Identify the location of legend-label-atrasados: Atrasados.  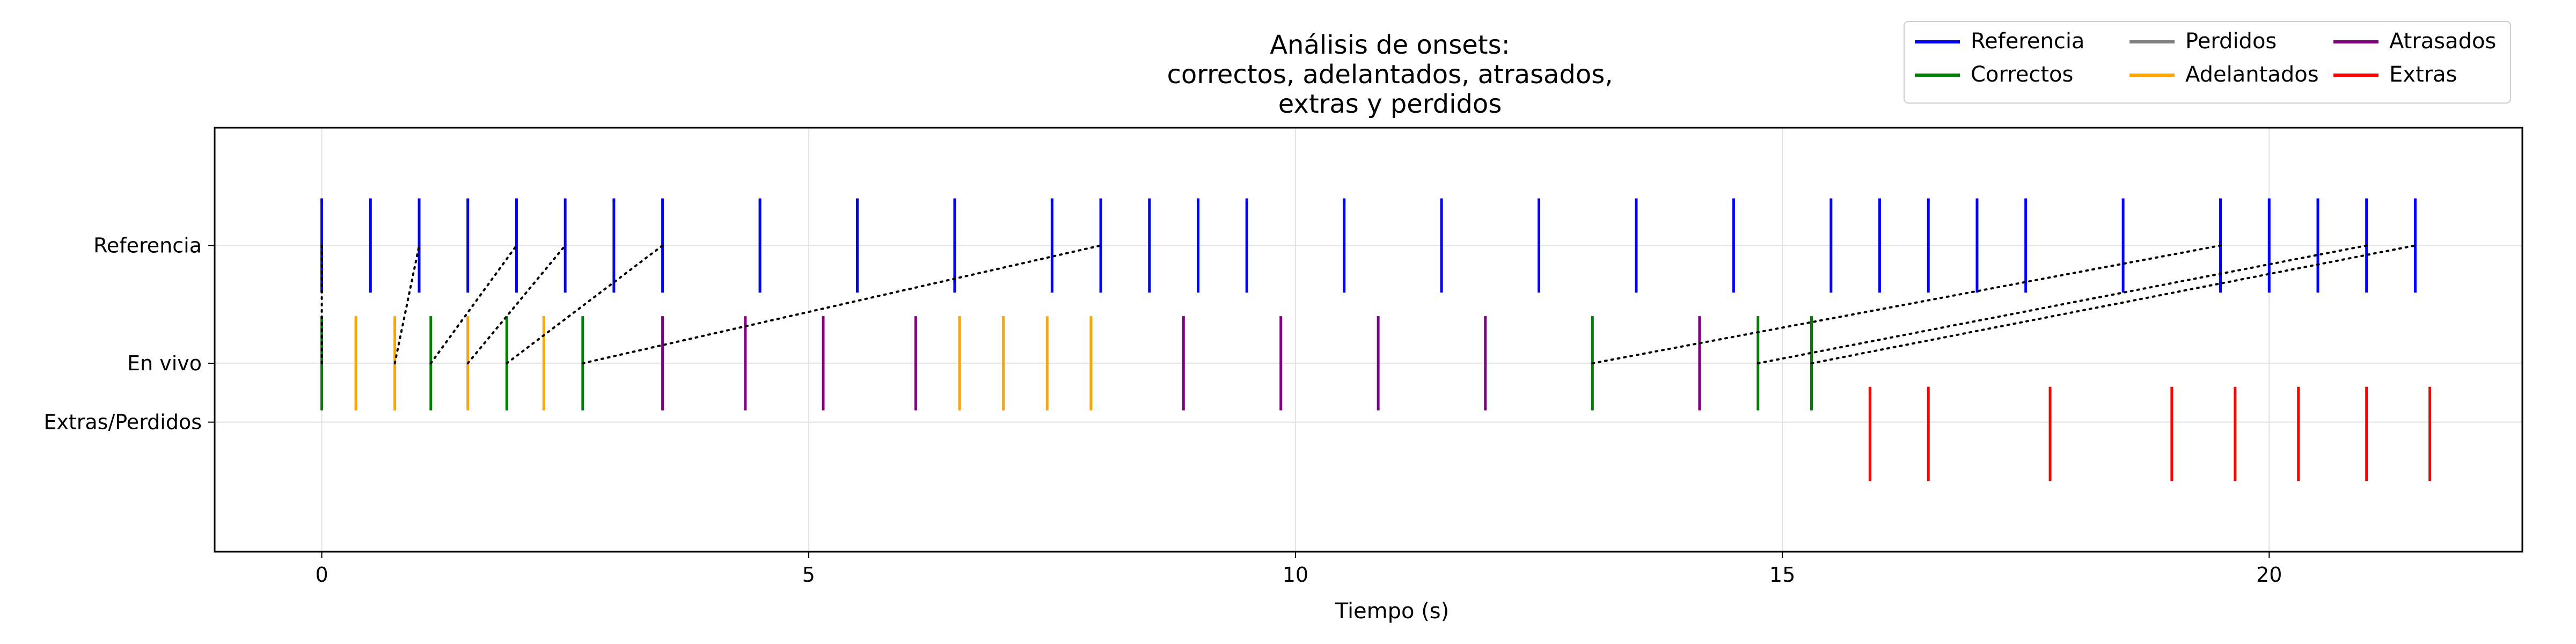
(2442, 41).